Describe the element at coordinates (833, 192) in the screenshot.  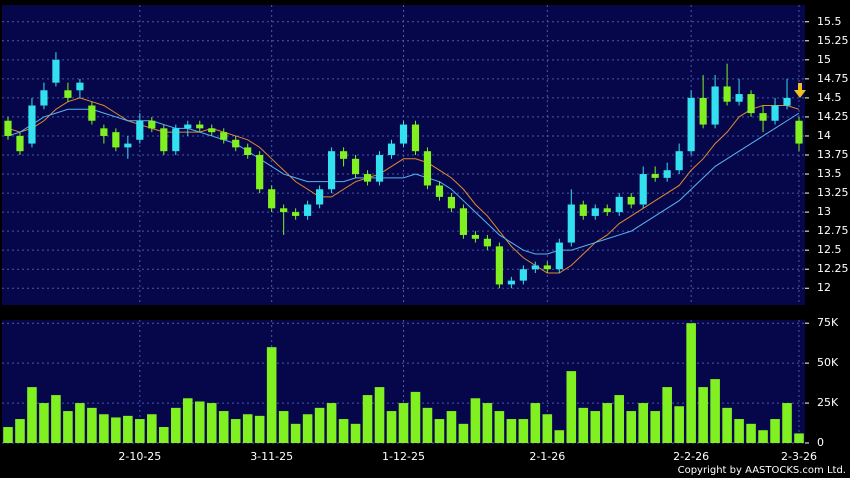
I see `y-tick-label: 13.25` at that location.